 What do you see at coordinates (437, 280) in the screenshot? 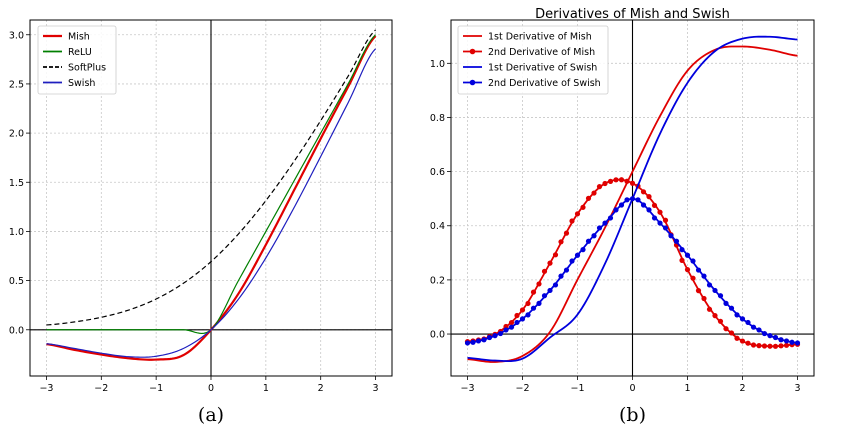
I see `y-tick-label: 0.2` at bounding box center [437, 280].